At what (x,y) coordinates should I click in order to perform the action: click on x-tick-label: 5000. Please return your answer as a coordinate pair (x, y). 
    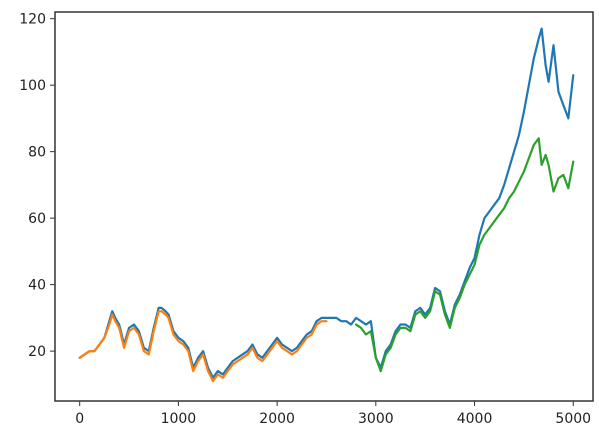
    Looking at the image, I should click on (573, 419).